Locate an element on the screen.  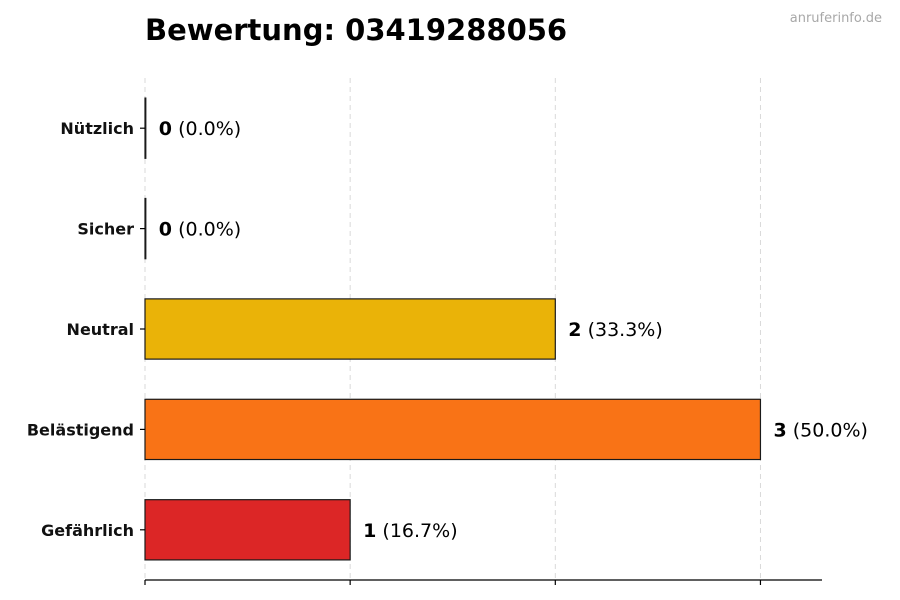
value-number-1: 0 is located at coordinates (165, 230).